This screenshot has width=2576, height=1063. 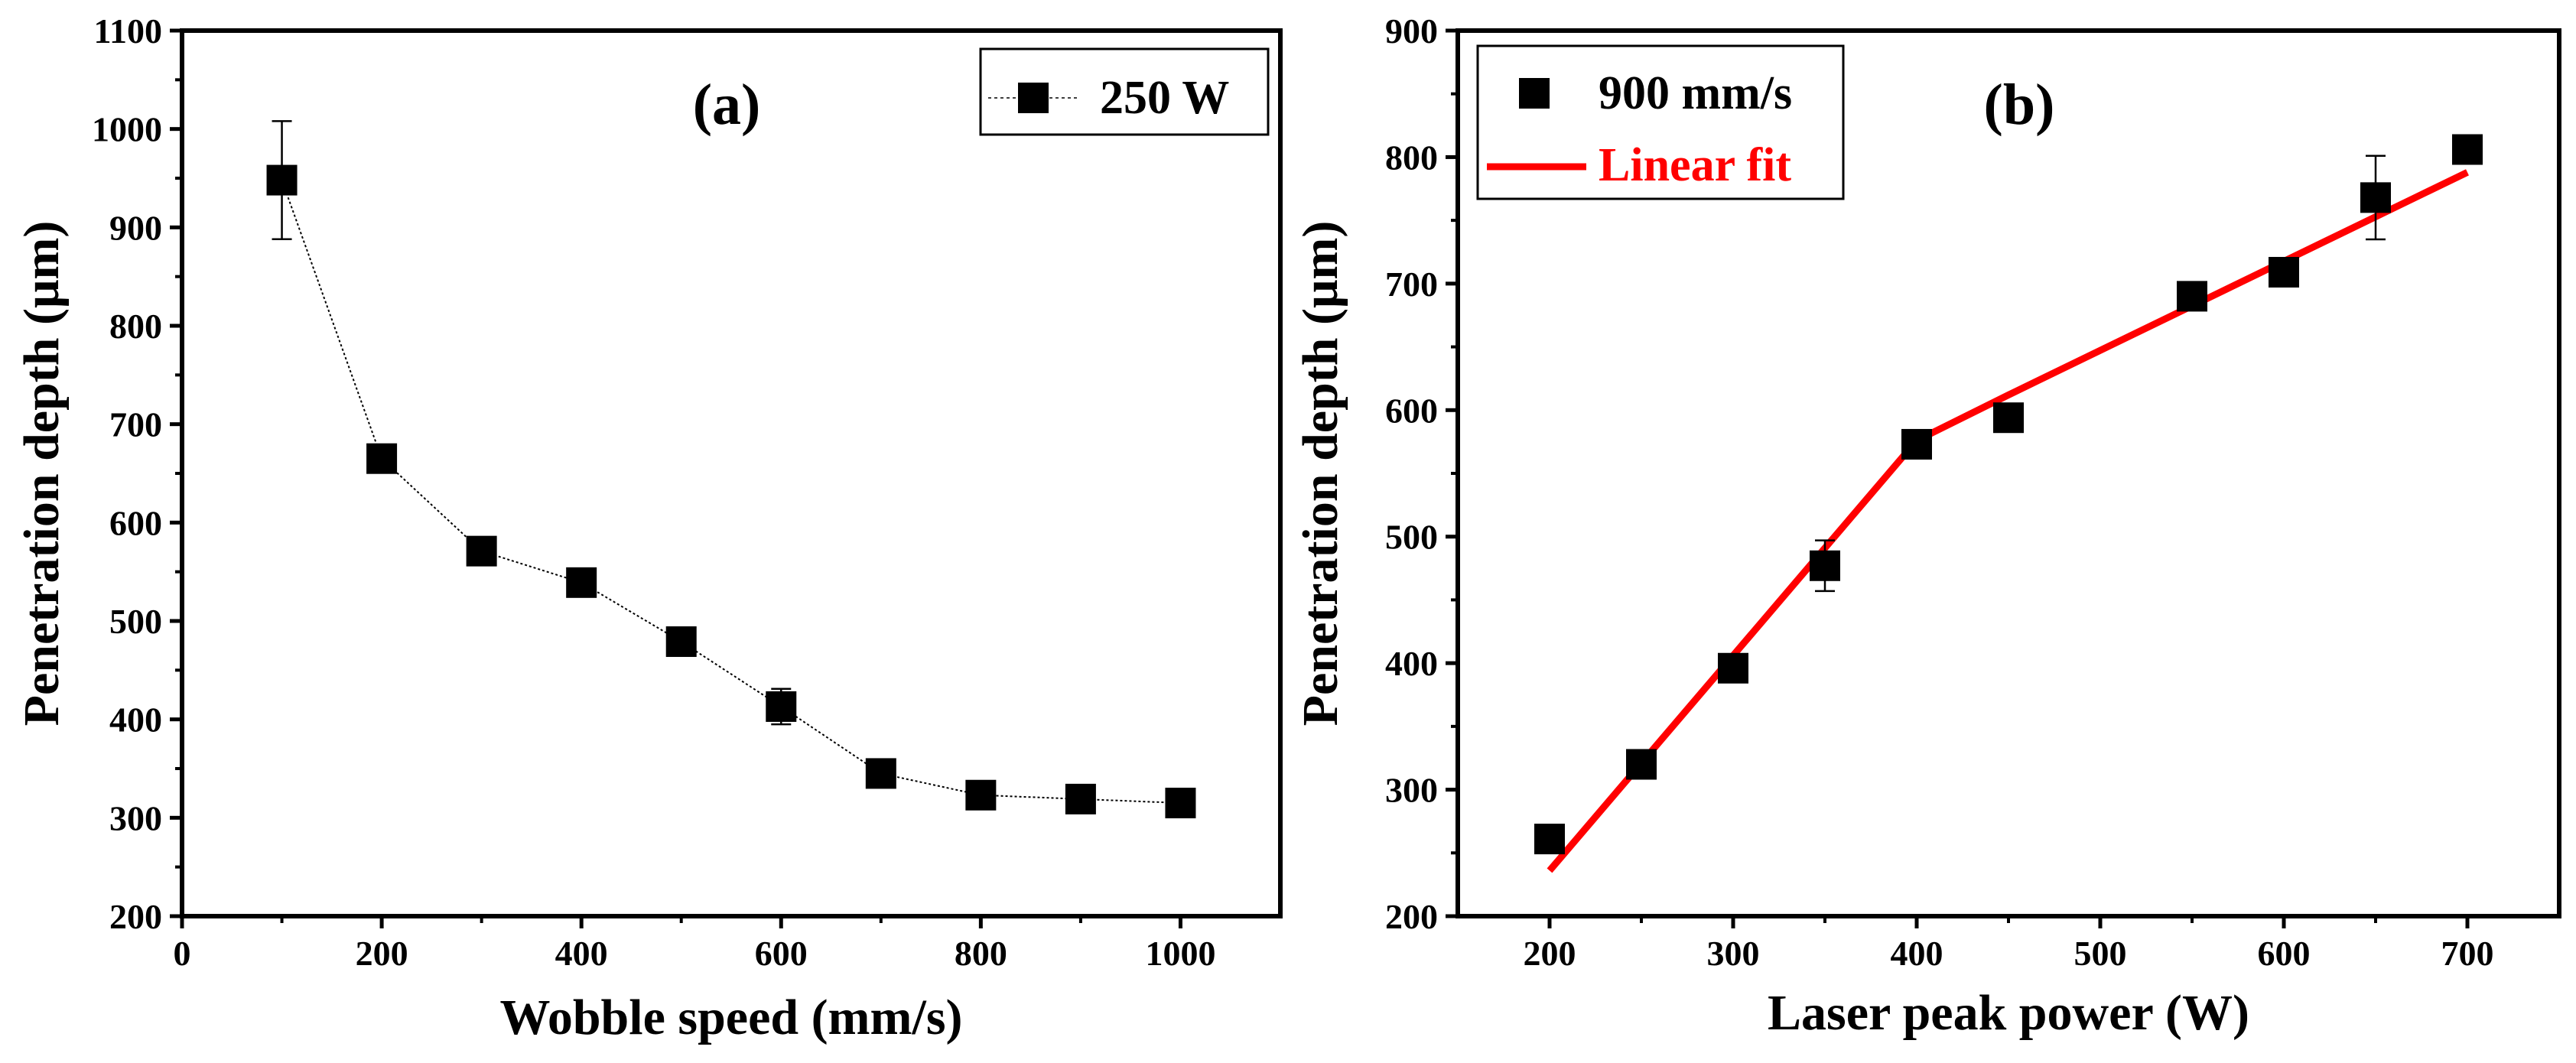 What do you see at coordinates (1164, 98) in the screenshot?
I see `legend-label-a: 250 W` at bounding box center [1164, 98].